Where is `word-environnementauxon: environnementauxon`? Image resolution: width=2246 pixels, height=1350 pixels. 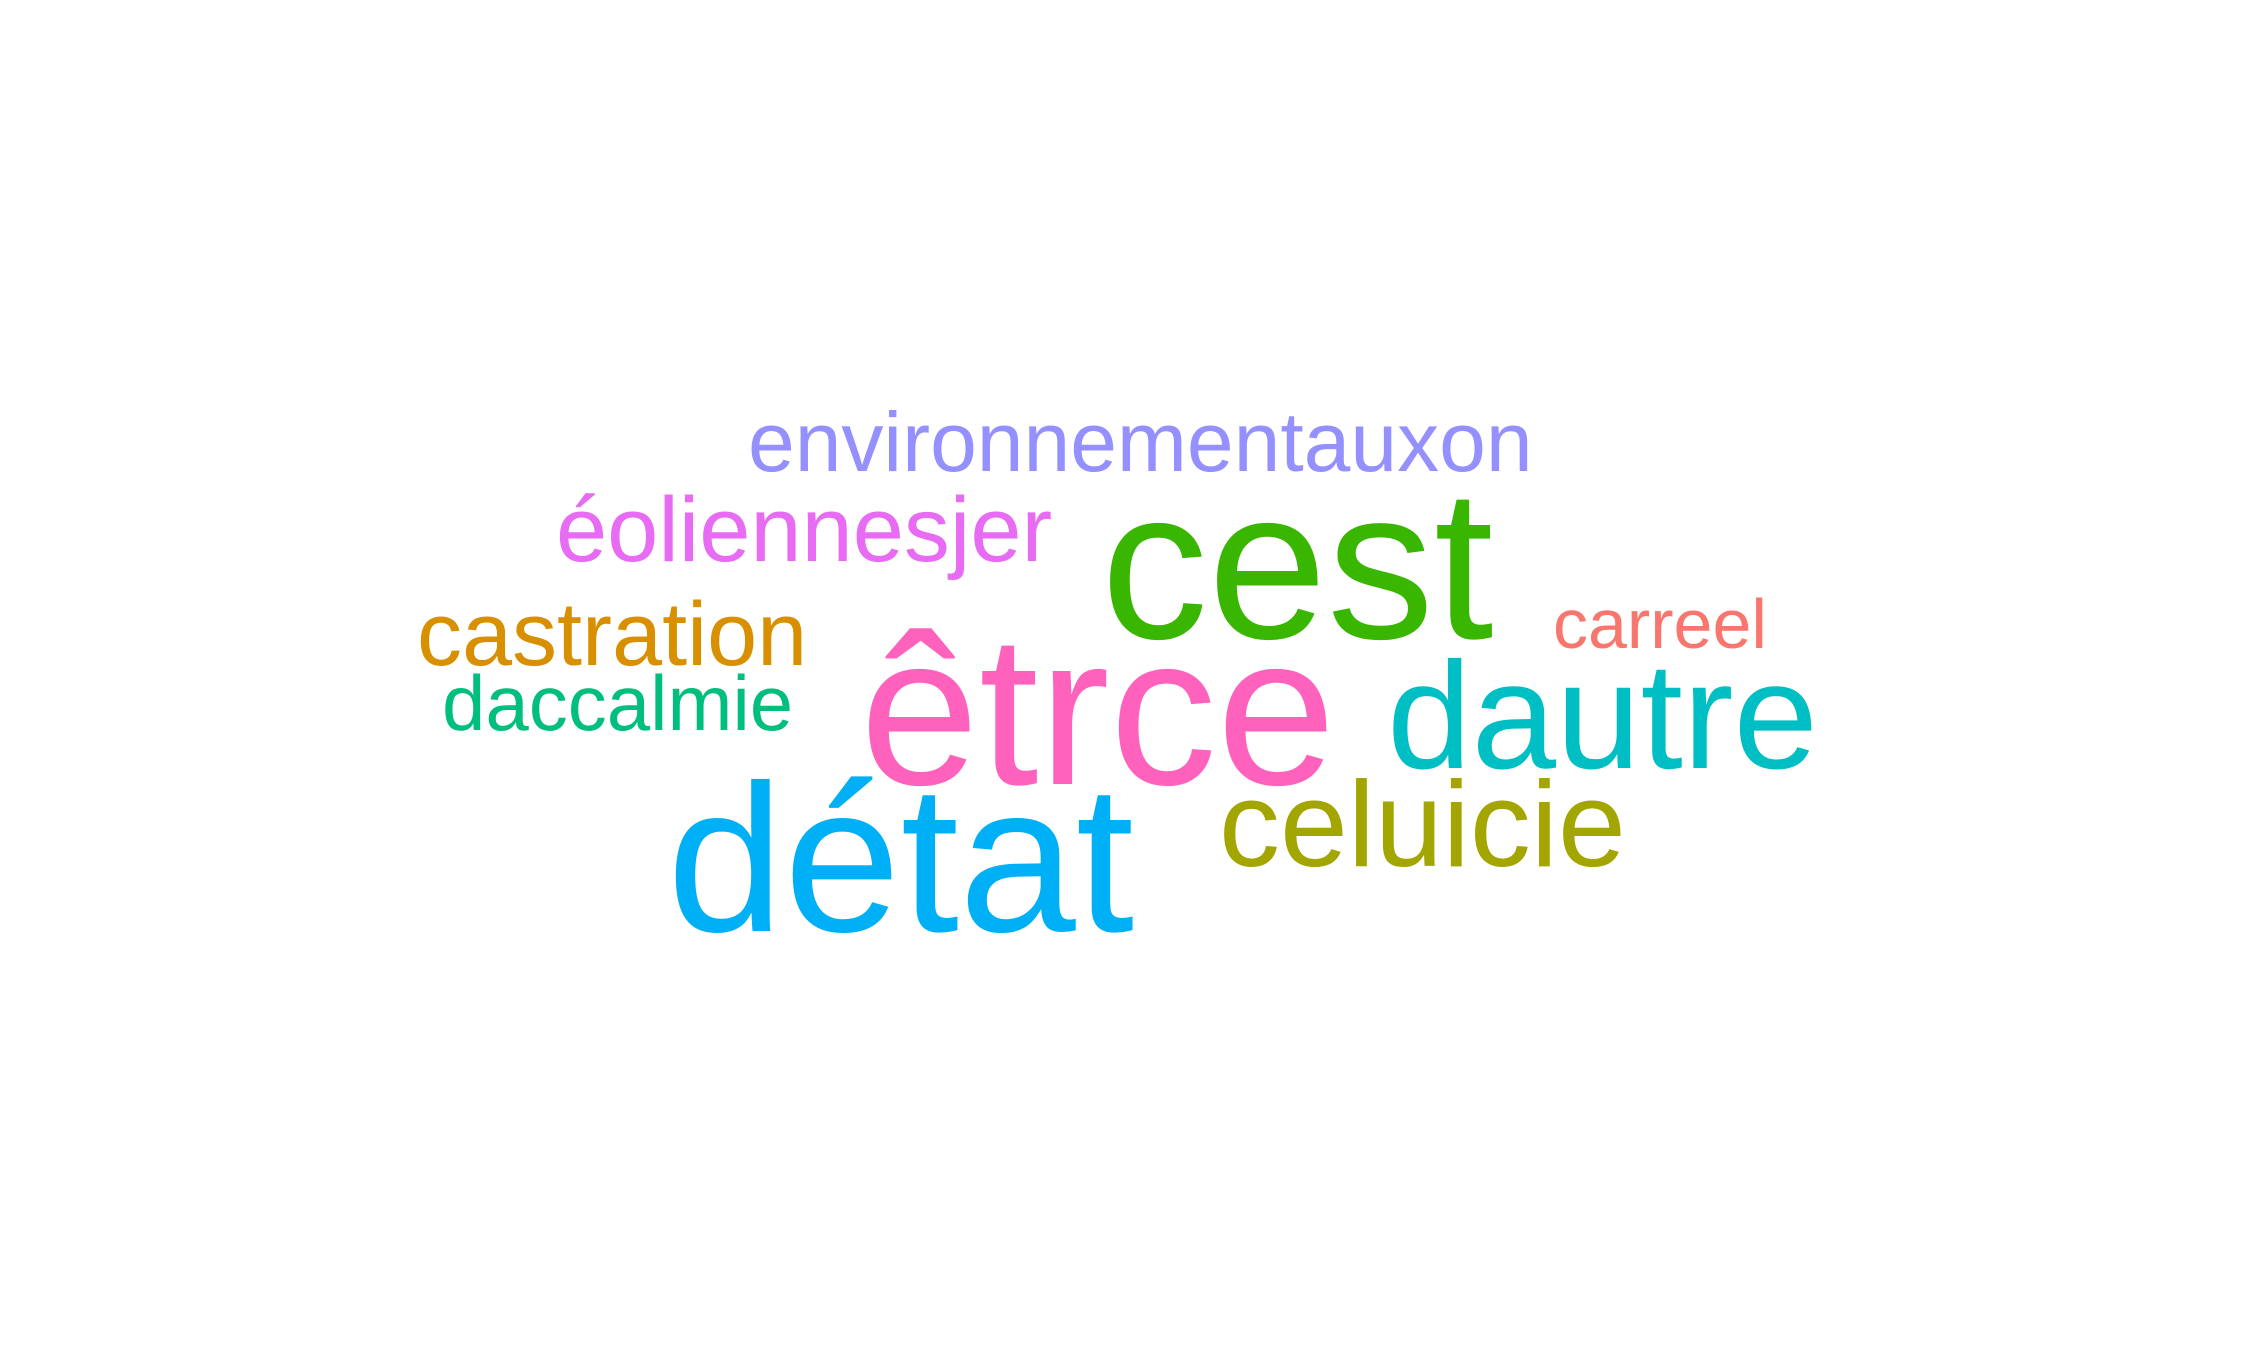 word-environnementauxon: environnementauxon is located at coordinates (1140, 442).